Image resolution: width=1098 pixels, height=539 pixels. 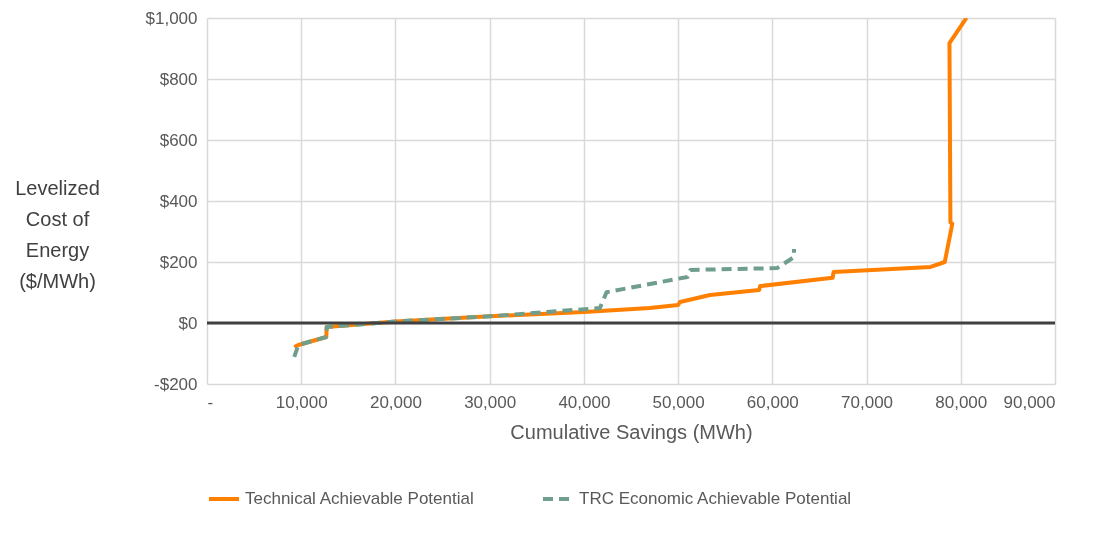 What do you see at coordinates (544, 302) in the screenshot?
I see `line-series` at bounding box center [544, 302].